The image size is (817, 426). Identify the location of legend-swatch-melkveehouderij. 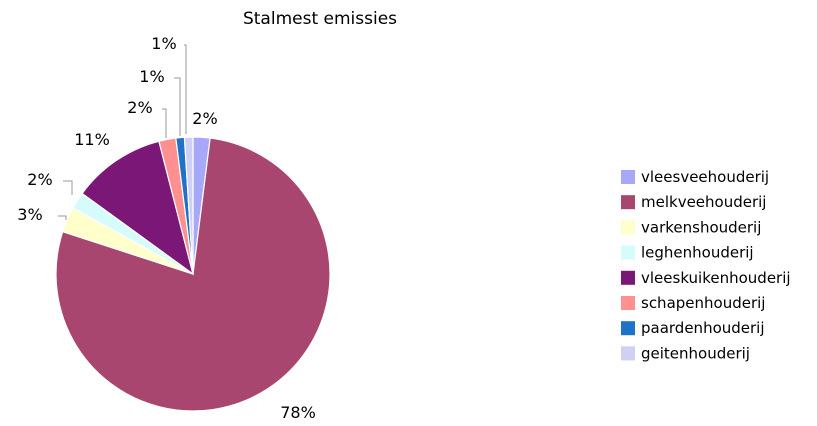
(628, 202).